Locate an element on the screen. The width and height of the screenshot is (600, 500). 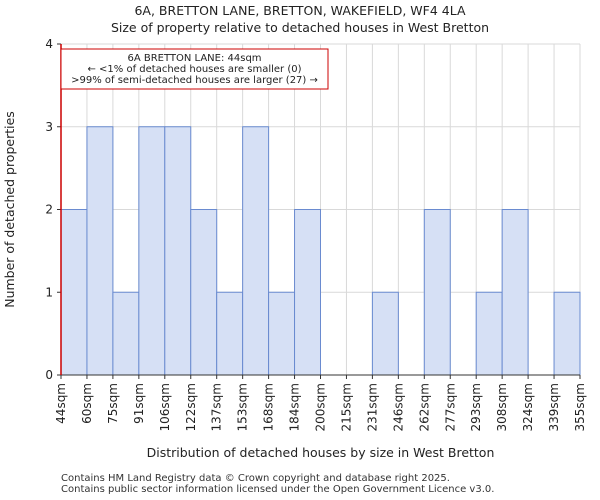
y-tick-label: 3 is located at coordinates (49, 127).